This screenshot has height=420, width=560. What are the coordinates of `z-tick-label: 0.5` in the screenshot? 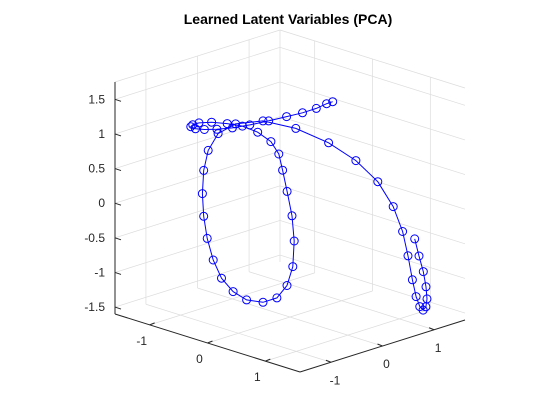 It's located at (96, 169).